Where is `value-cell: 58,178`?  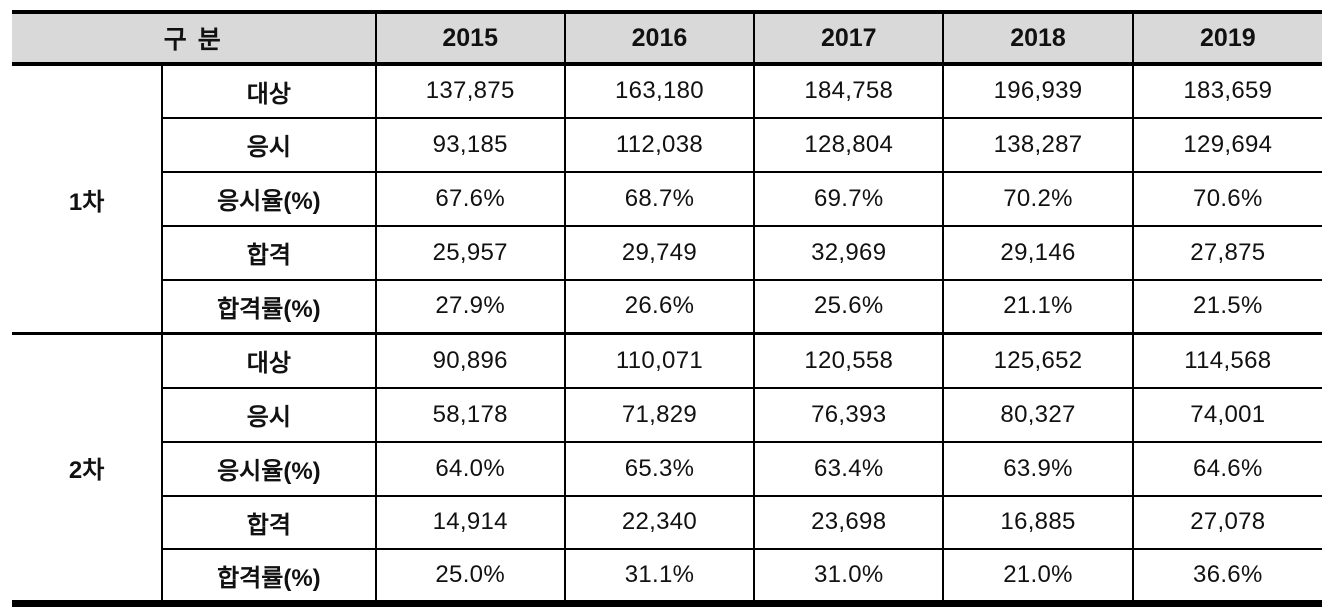 value-cell: 58,178 is located at coordinates (470, 414).